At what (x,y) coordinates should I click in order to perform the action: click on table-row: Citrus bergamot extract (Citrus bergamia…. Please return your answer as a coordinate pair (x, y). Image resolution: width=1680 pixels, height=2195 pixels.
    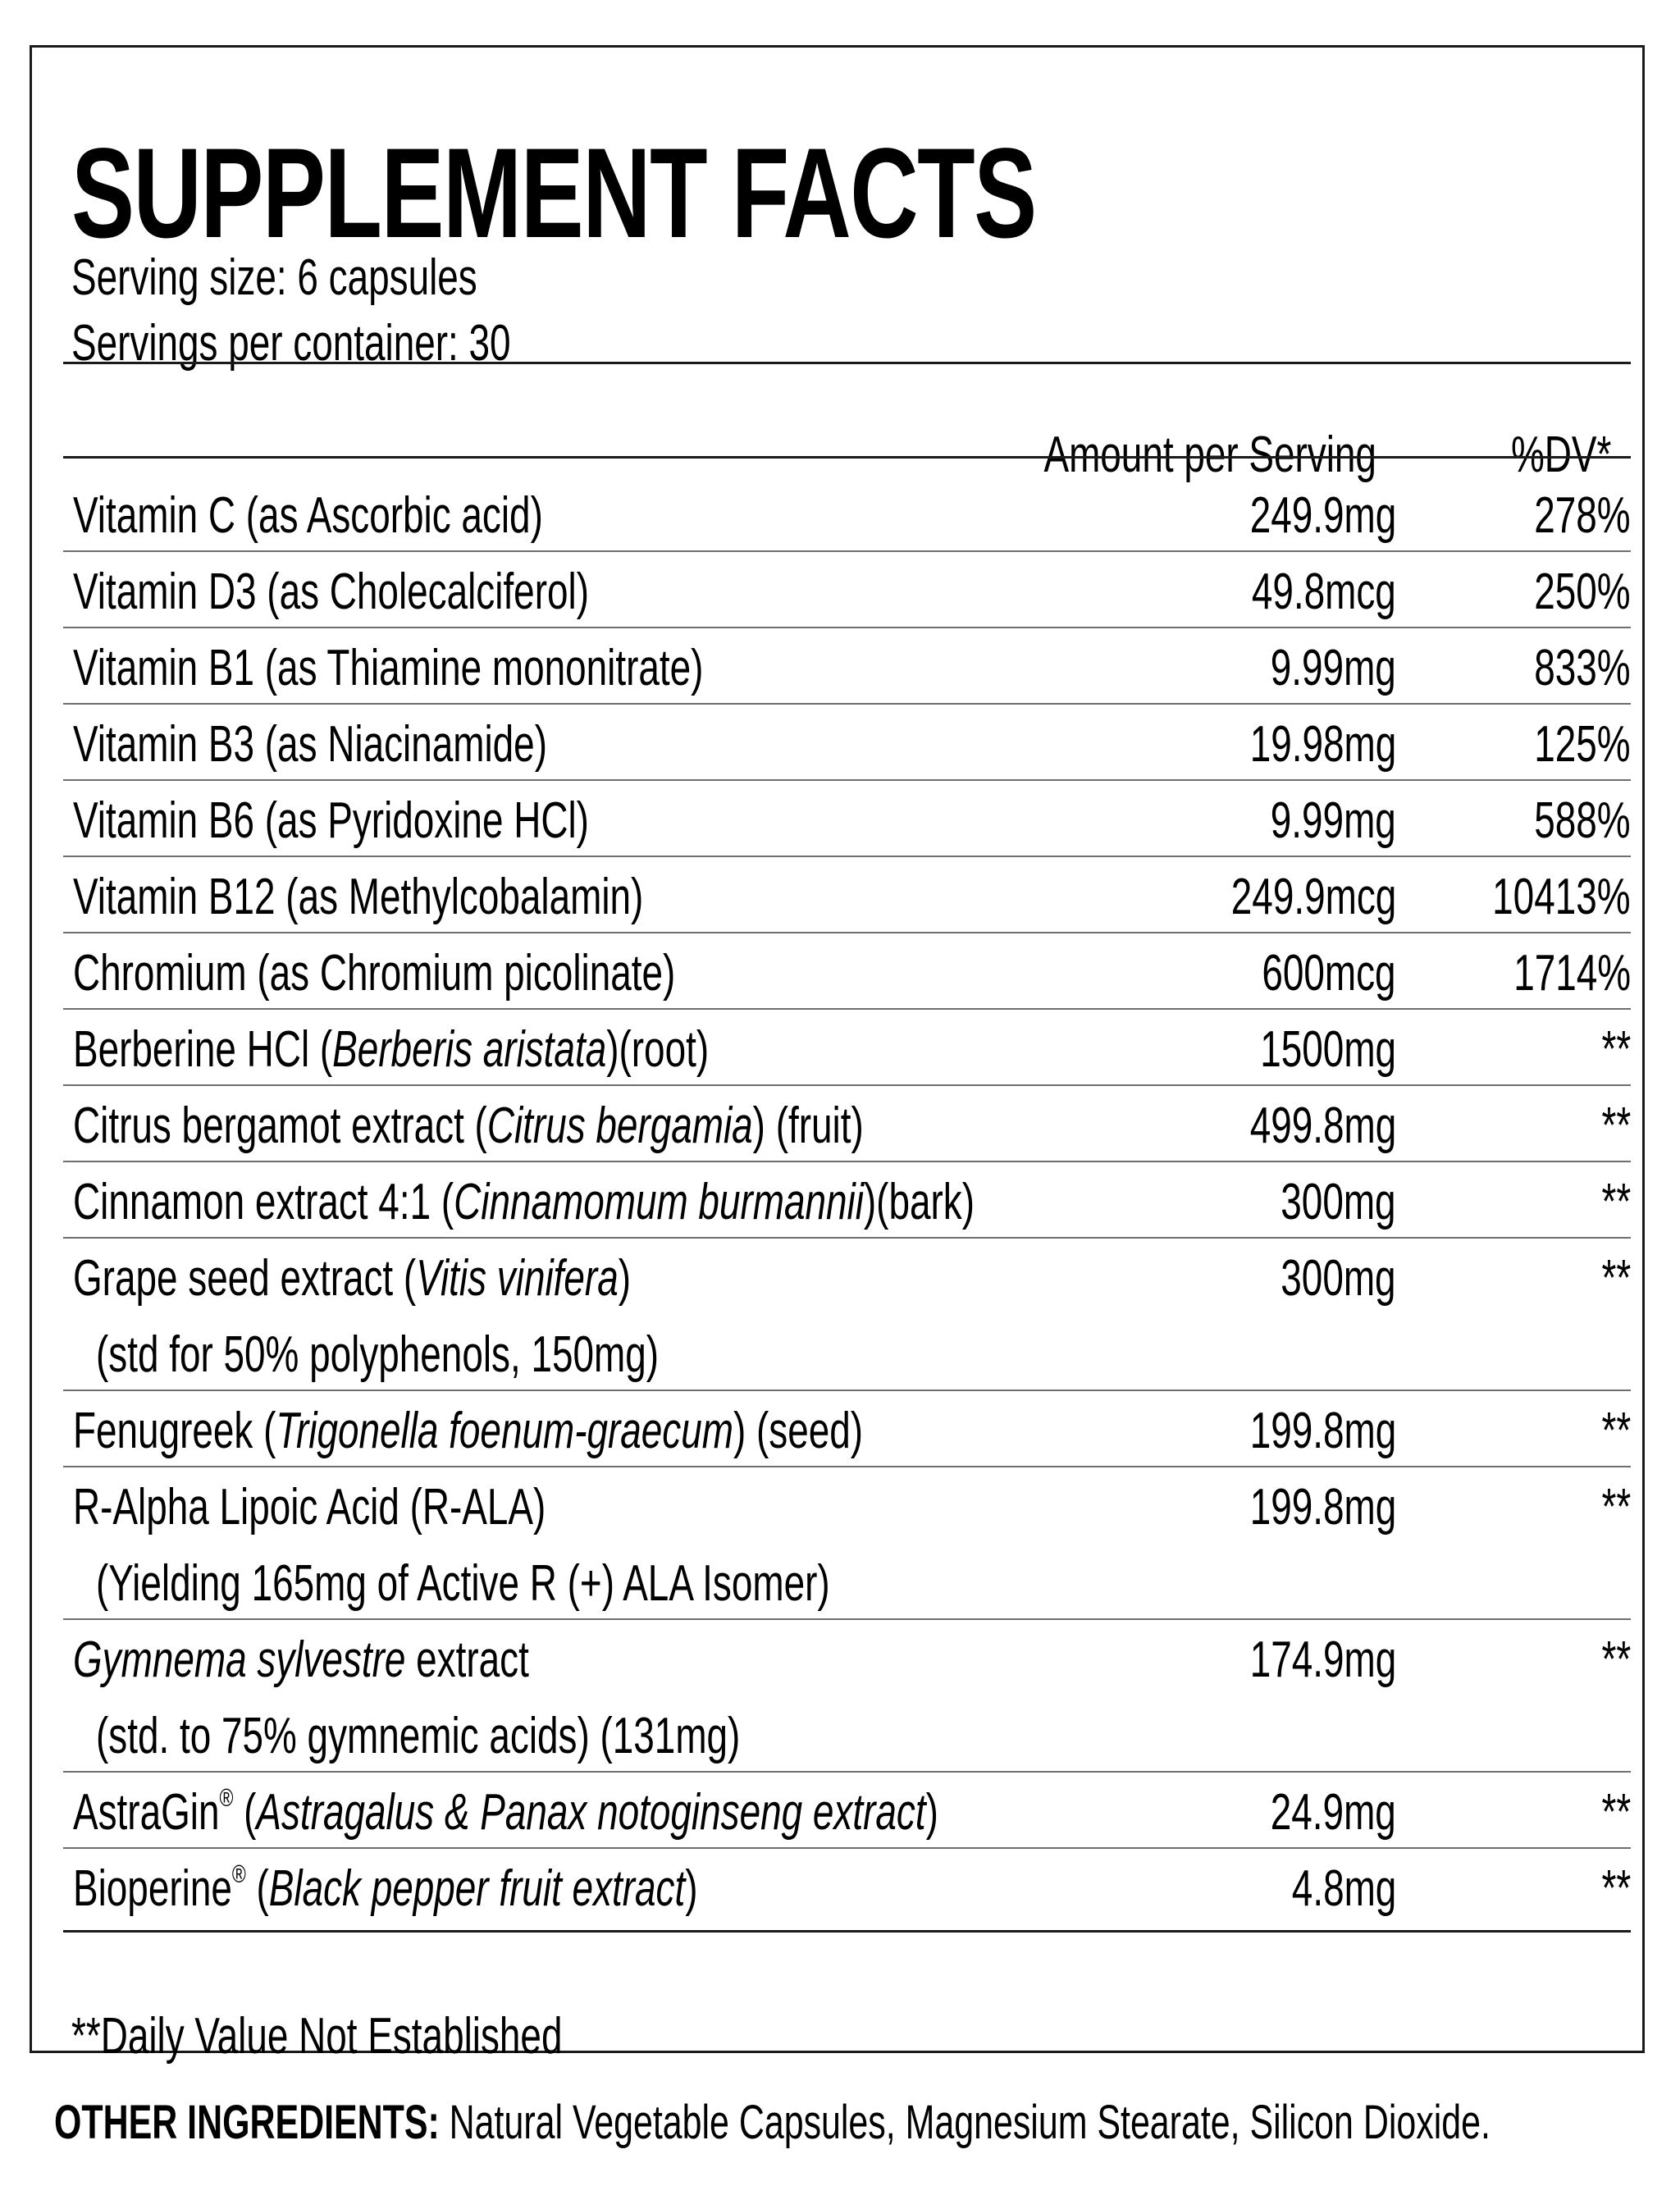
    Looking at the image, I should click on (847, 1124).